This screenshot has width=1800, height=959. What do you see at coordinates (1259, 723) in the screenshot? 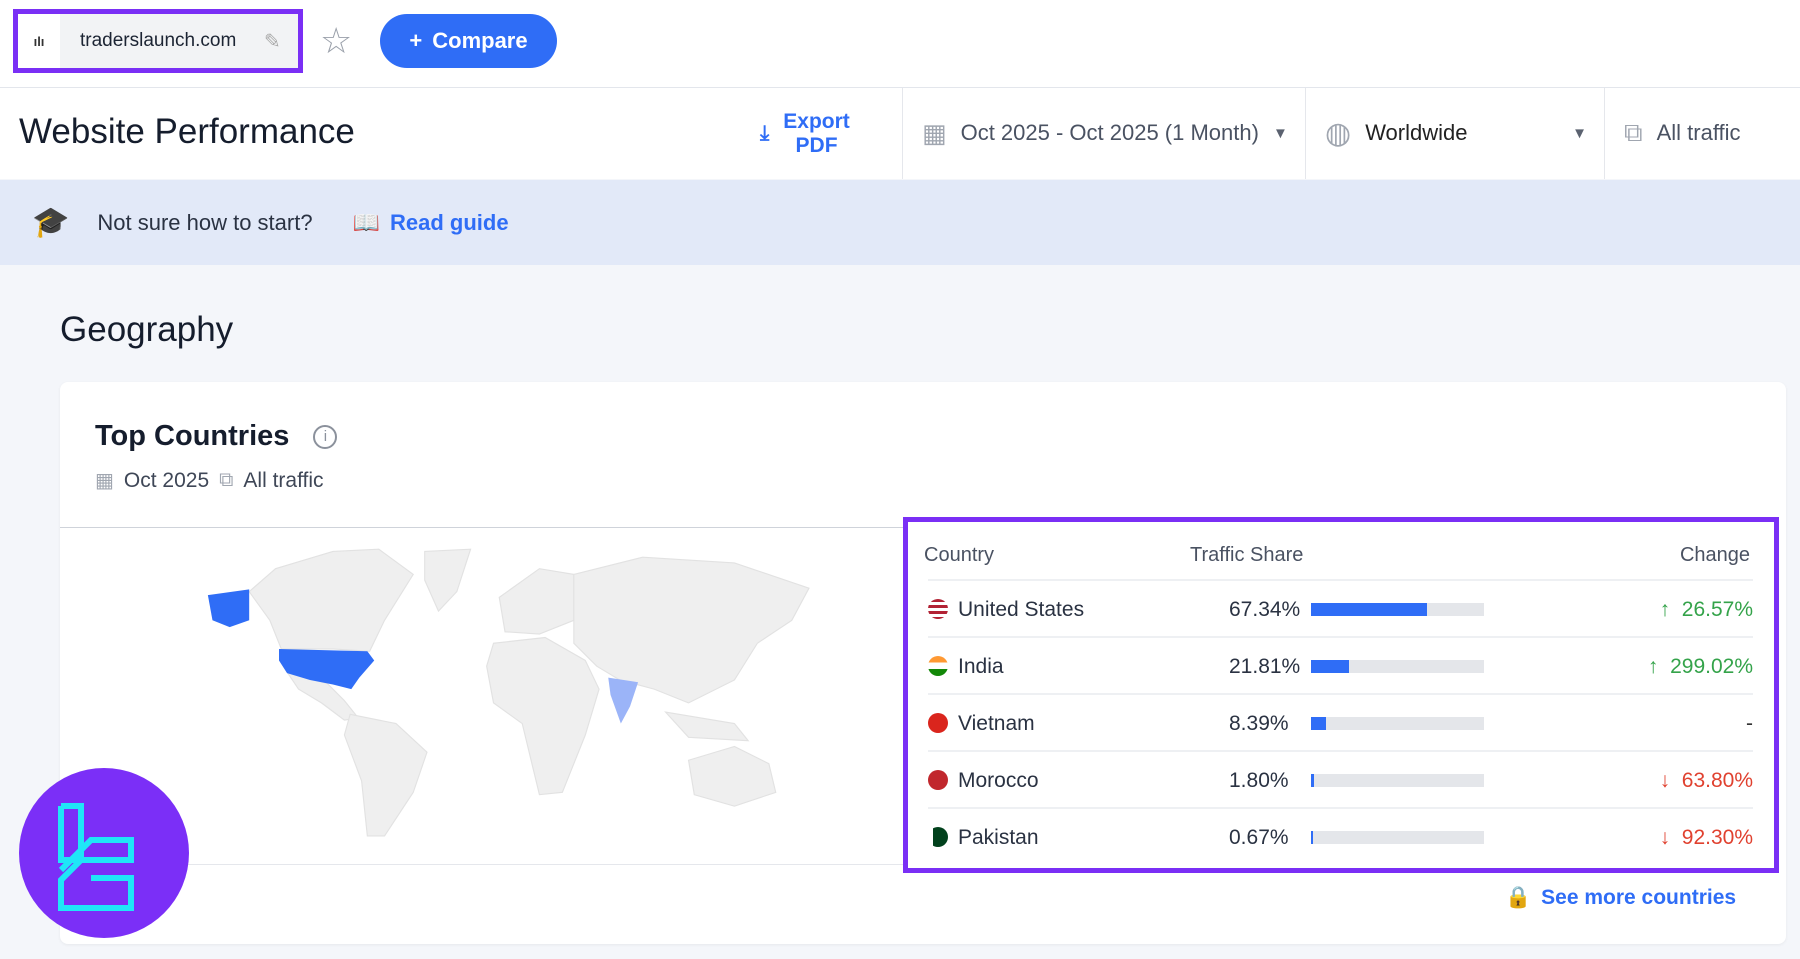
I see `traffic-share-value: 8.39%` at bounding box center [1259, 723].